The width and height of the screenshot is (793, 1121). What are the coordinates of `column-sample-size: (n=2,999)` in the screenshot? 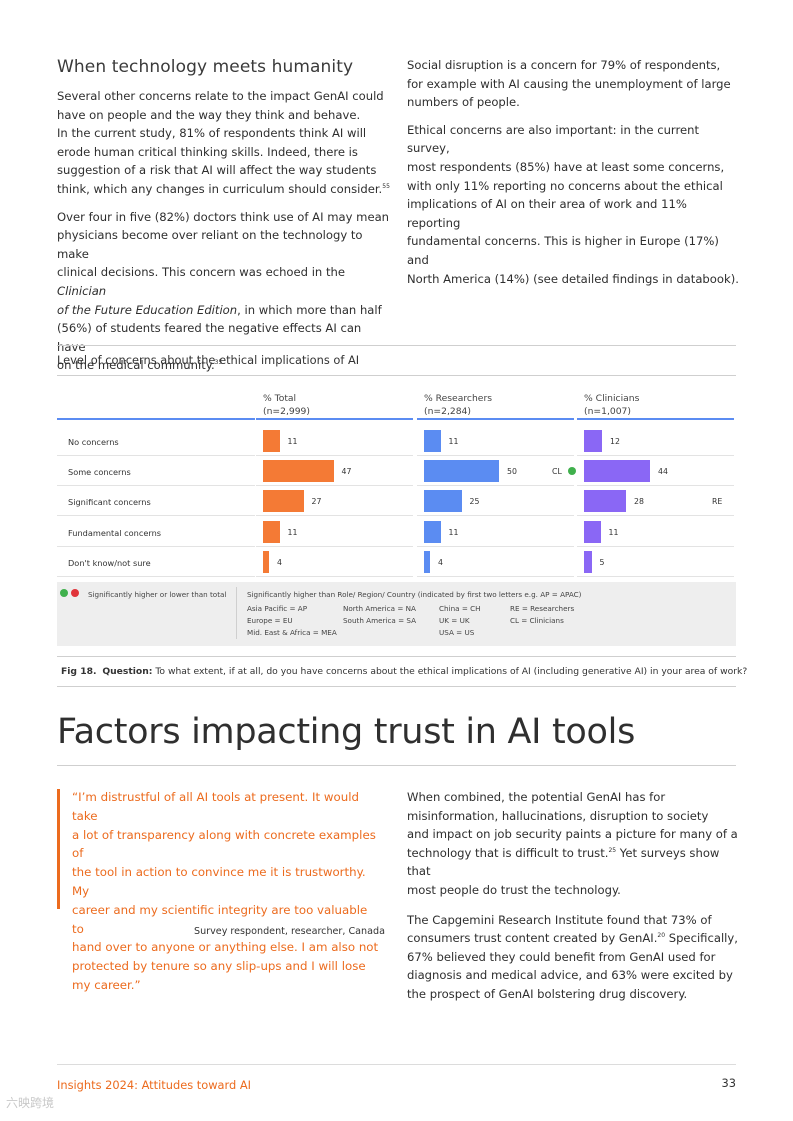 It's located at (286, 411).